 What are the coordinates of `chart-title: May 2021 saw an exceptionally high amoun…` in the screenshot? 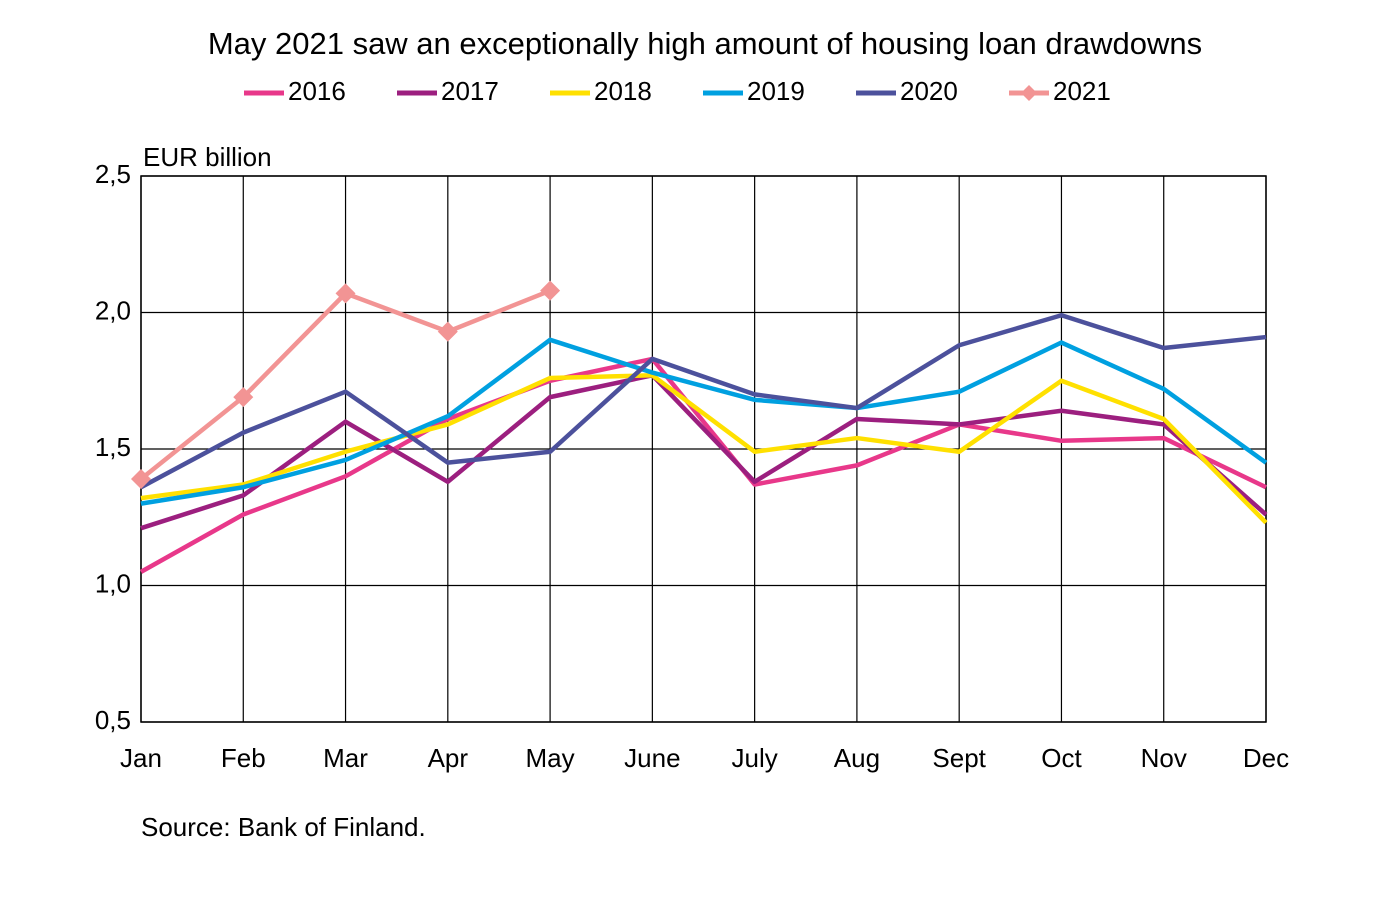 It's located at (705, 43).